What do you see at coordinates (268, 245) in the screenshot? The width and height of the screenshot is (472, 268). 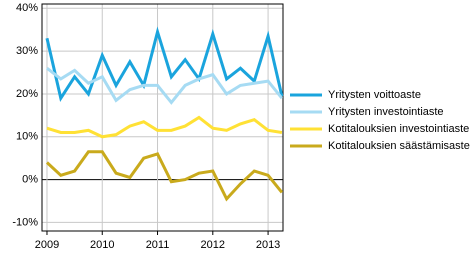 I see `x-tick-label: 2013` at bounding box center [268, 245].